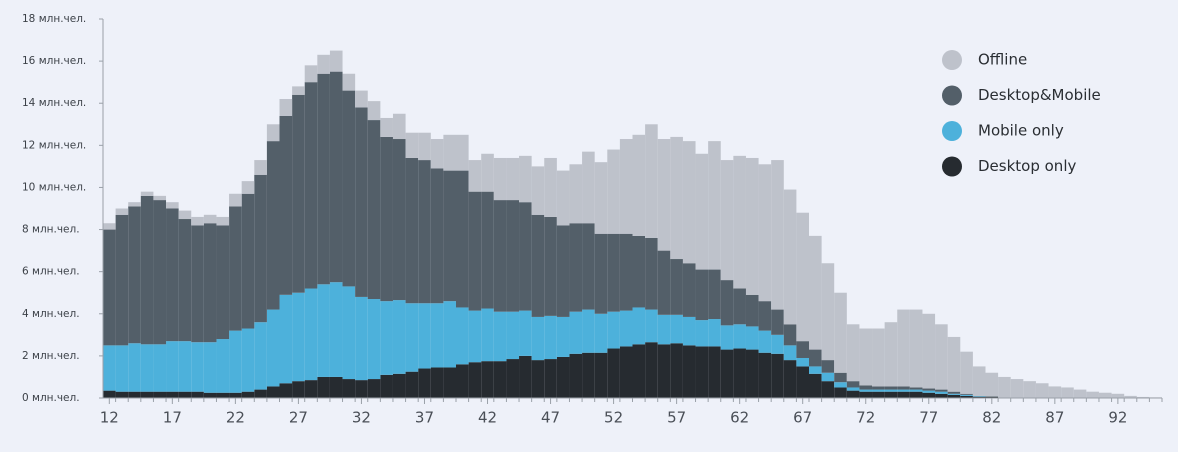 This screenshot has width=1178, height=452. I want to click on x-tick-label: 77, so click(928, 418).